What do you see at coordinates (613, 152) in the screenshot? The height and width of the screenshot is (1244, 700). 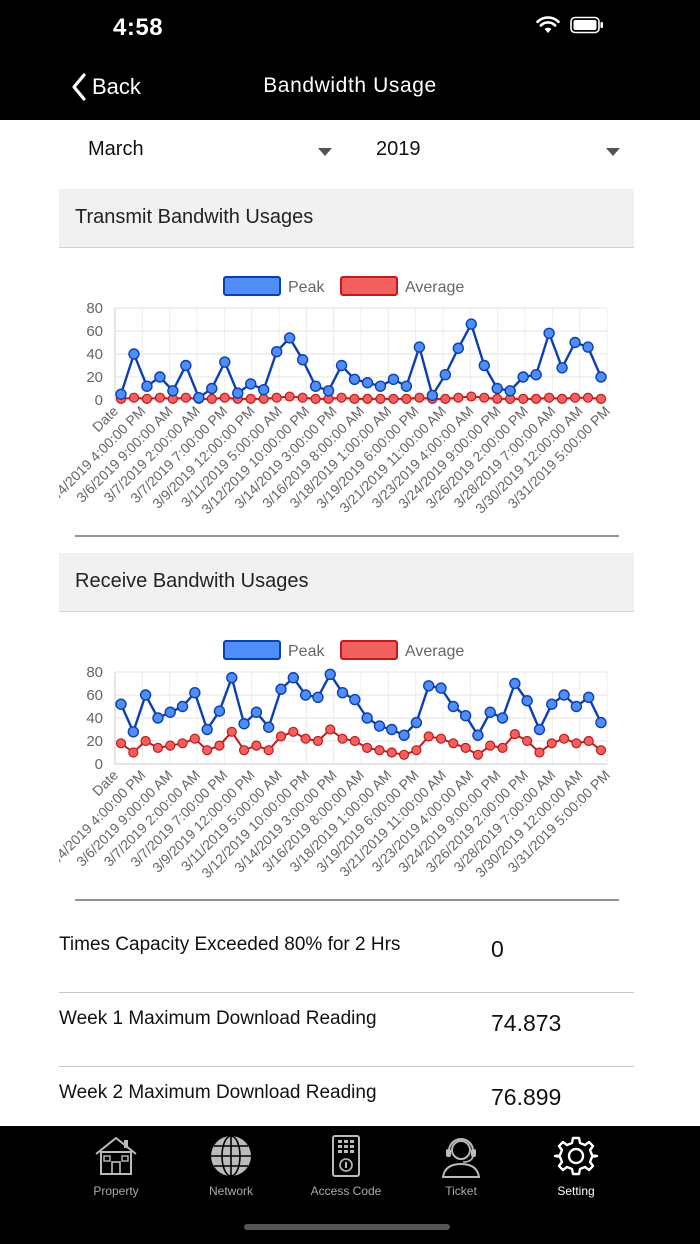 I see `caret-down-icon` at bounding box center [613, 152].